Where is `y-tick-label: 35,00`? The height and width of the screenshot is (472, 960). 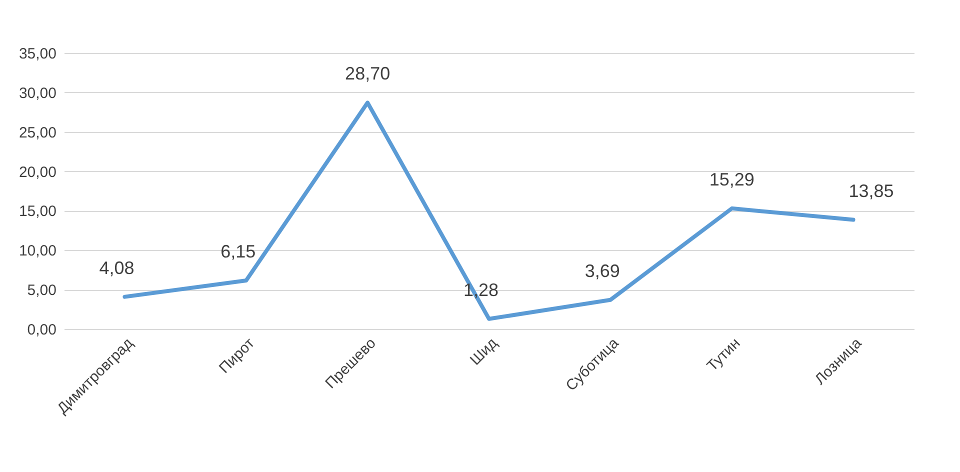 y-tick-label: 35,00 is located at coordinates (37, 54).